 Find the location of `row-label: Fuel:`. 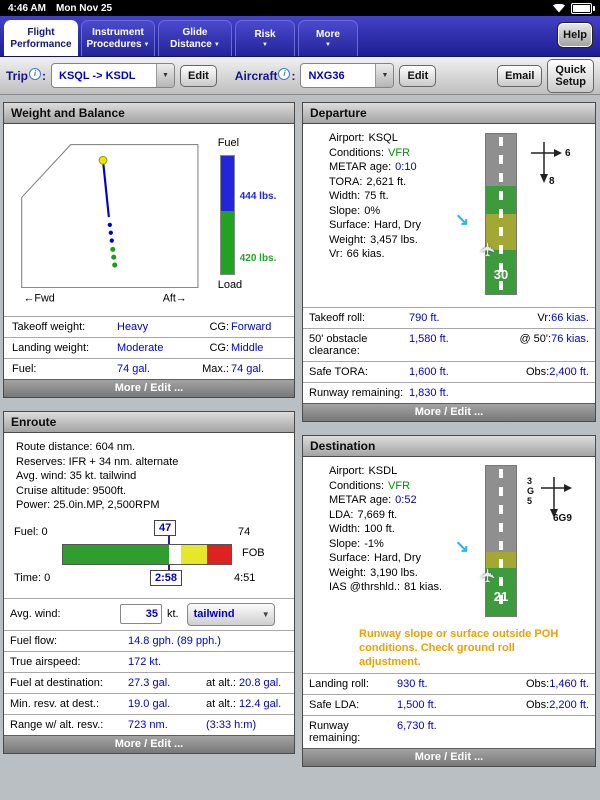

row-label: Fuel: is located at coordinates (24, 369).